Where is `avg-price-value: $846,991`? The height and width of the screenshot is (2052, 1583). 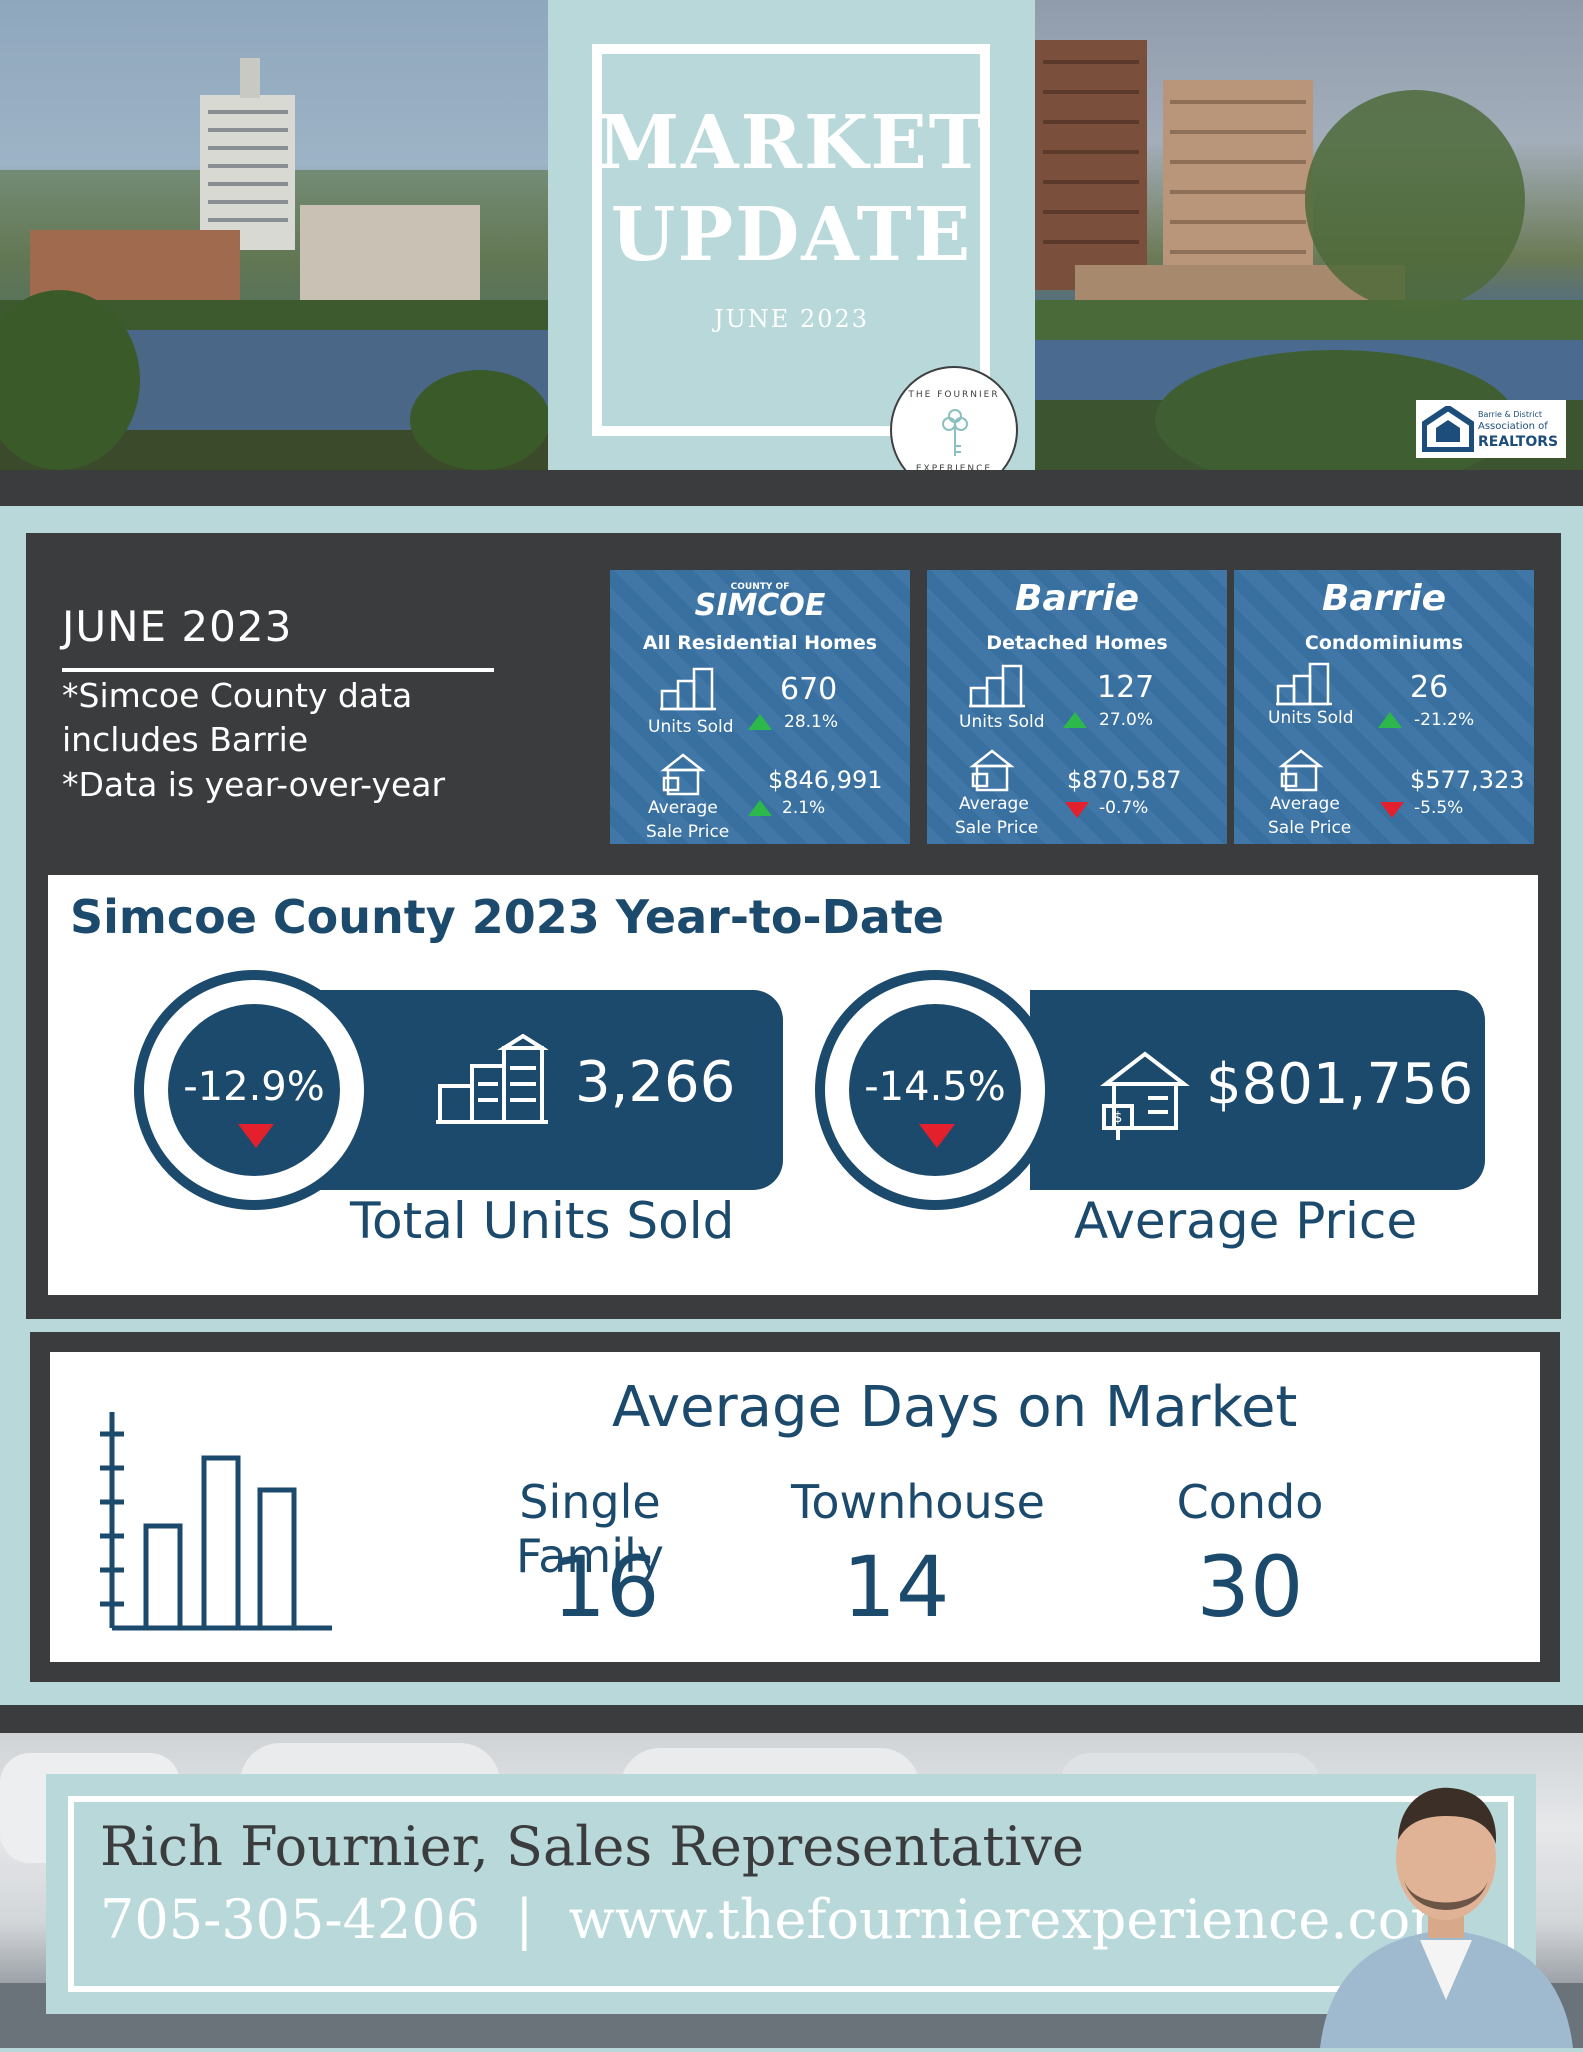
avg-price-value: $846,991 is located at coordinates (825, 780).